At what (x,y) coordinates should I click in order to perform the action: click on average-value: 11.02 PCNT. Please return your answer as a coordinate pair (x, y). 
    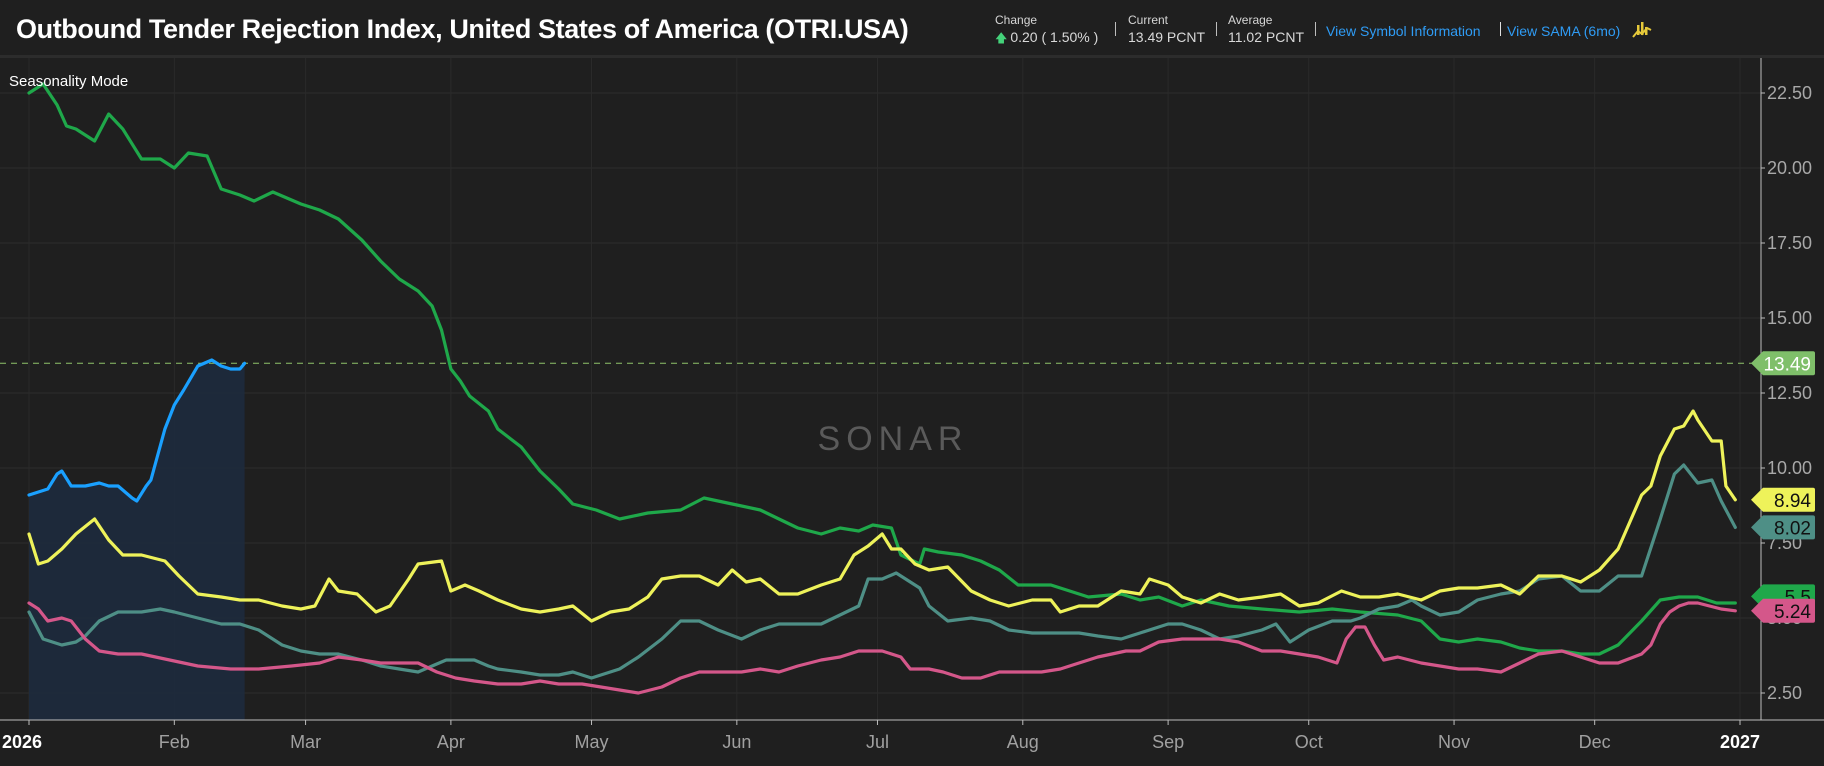
    Looking at the image, I should click on (1266, 37).